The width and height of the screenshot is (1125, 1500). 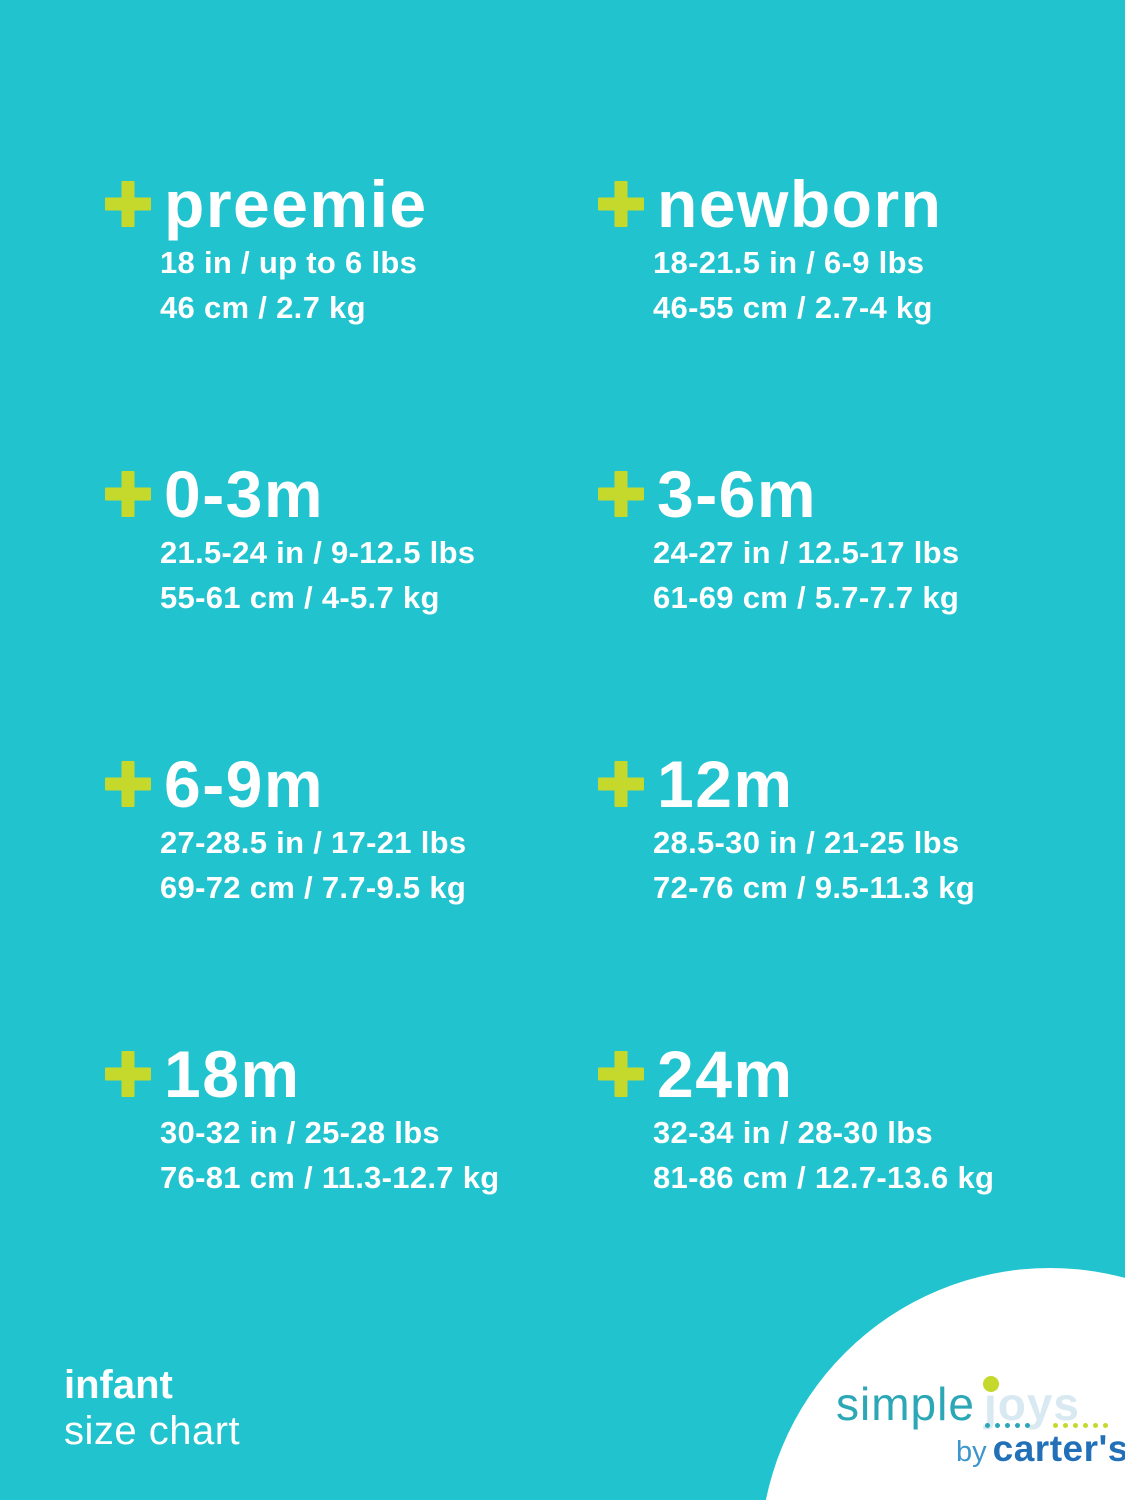 I want to click on green-dots-icon, so click(x=1080, y=1425).